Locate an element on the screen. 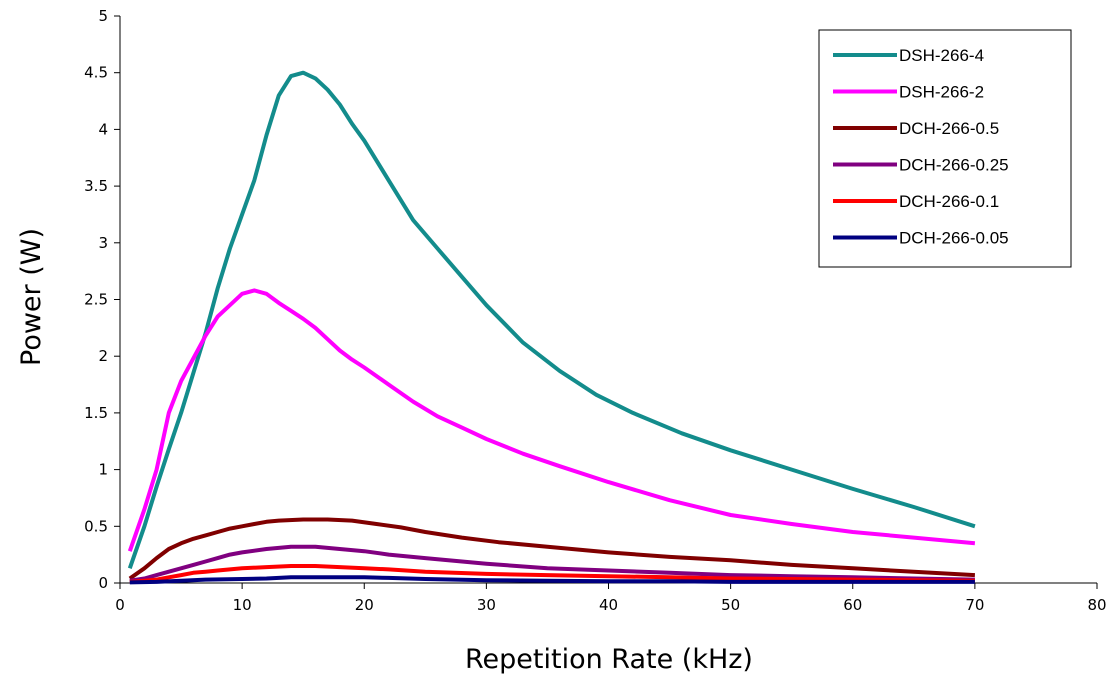 The image size is (1108, 679). y-tick-label: 1.5 is located at coordinates (96, 413).